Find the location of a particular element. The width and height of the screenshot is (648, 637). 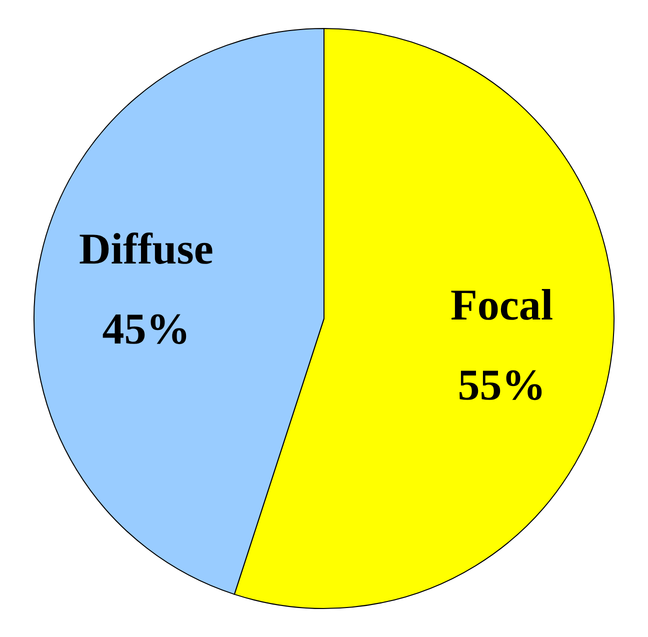

data-label: 45% is located at coordinates (146, 329).